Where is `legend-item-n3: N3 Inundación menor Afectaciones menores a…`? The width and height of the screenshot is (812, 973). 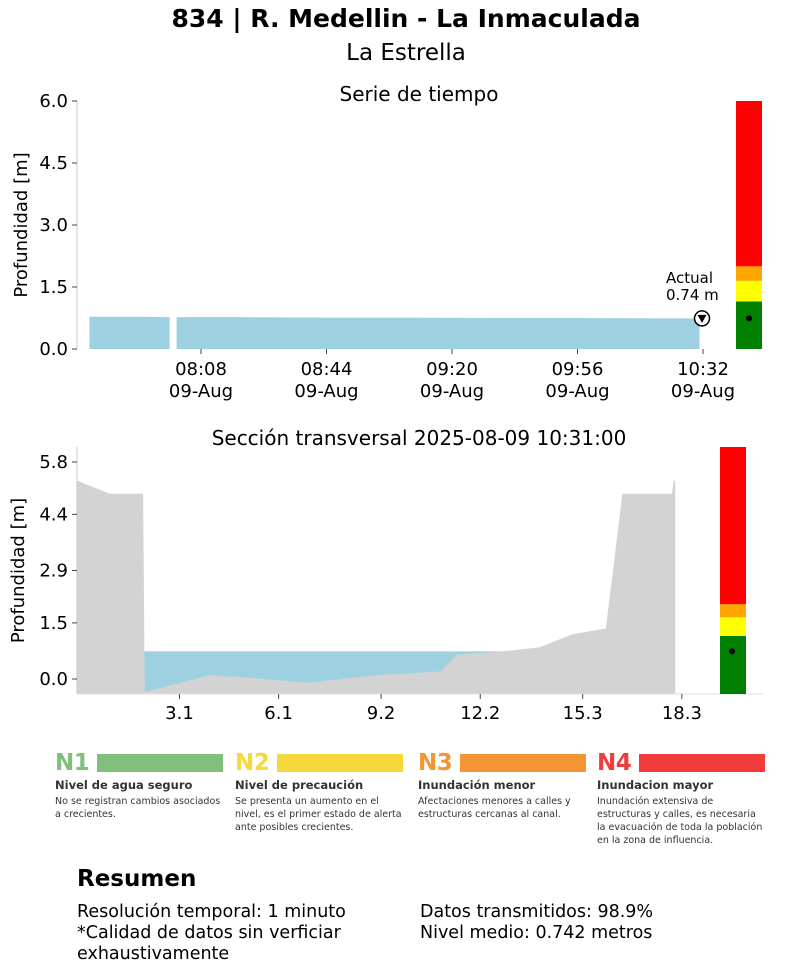
legend-item-n3: N3 Inundación menor Afectaciones menores a… is located at coordinates (502, 785).